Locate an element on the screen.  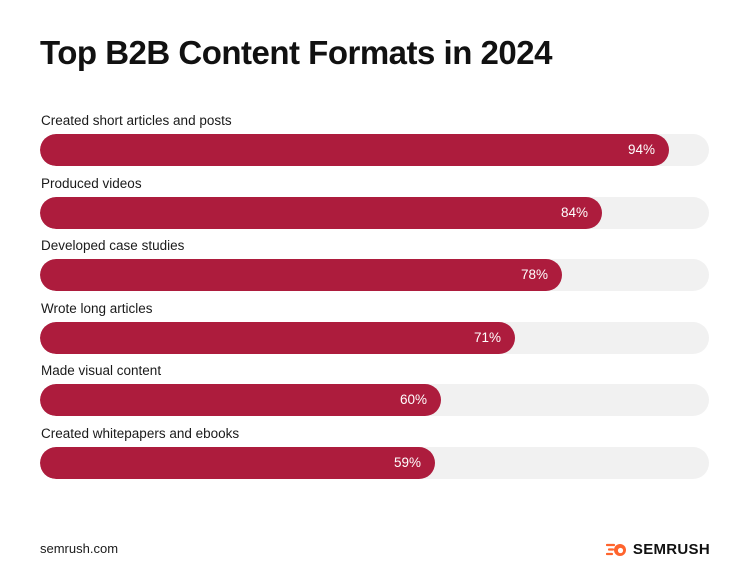
category-label: Wrote long articles is located at coordinates (97, 308).